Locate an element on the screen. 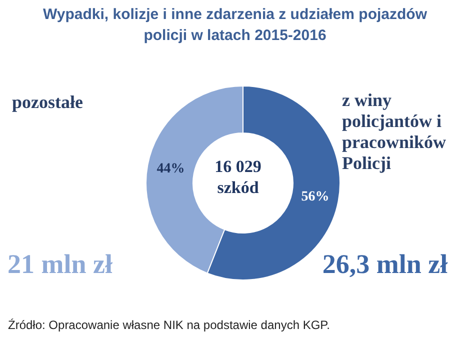 The image size is (469, 347). slice-label: pozostałe is located at coordinates (48, 102).